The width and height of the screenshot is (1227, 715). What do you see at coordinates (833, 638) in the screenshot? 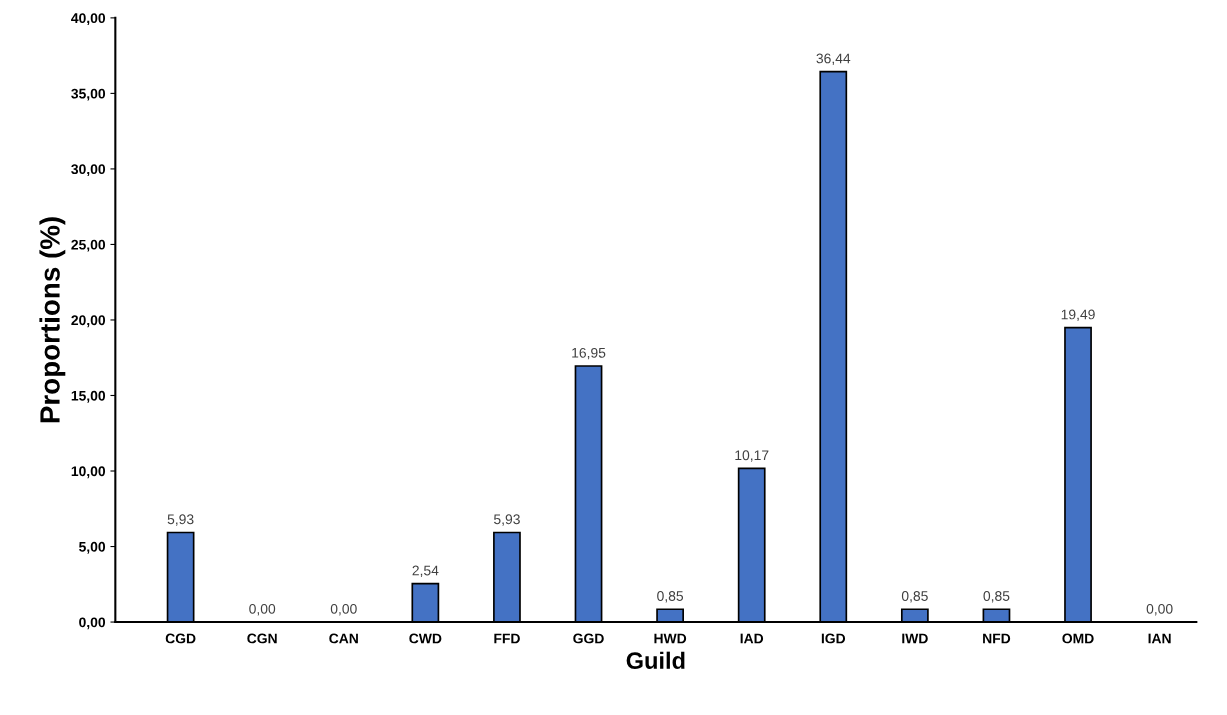
I see `x-tick-label: IGD` at bounding box center [833, 638].